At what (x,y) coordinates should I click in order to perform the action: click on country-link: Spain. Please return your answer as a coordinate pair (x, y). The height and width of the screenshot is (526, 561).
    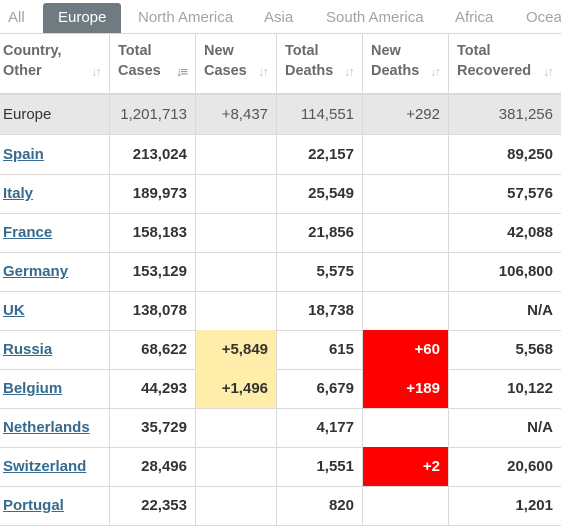
    Looking at the image, I should click on (23, 154).